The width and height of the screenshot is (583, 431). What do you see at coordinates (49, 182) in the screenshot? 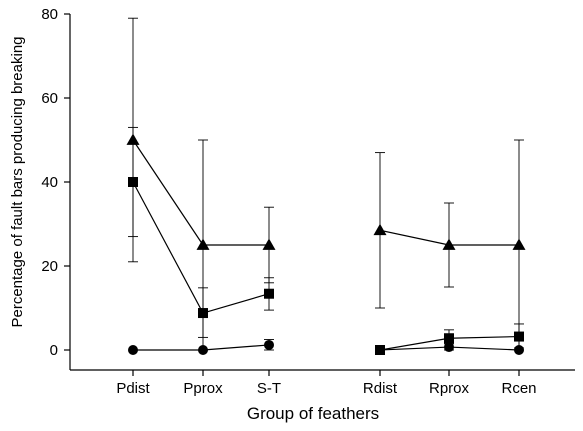
I see `y-tick-label: 40` at bounding box center [49, 182].